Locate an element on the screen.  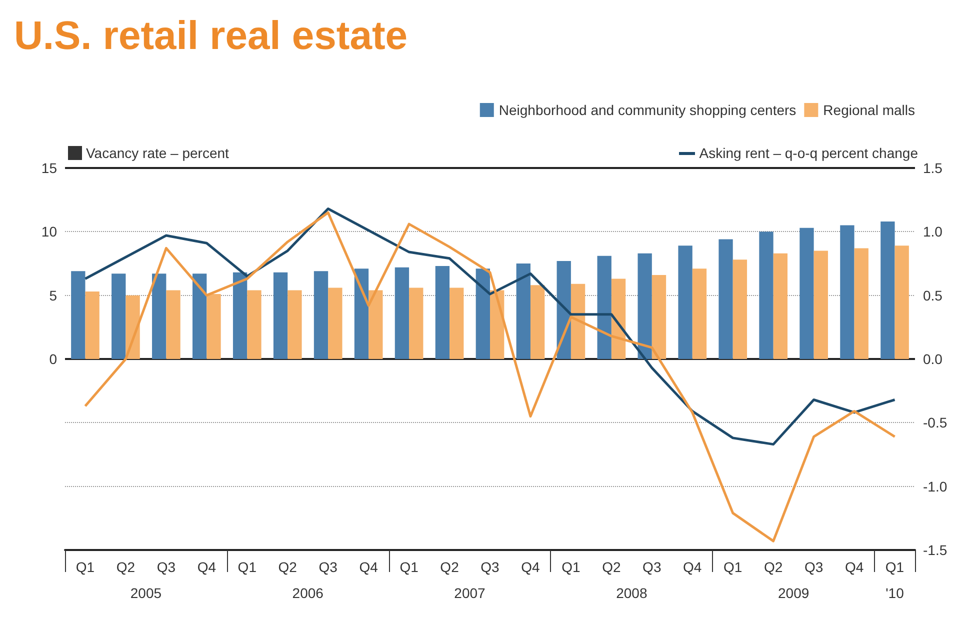
y-axis-title: Vacancy rate – percent is located at coordinates (157, 153).